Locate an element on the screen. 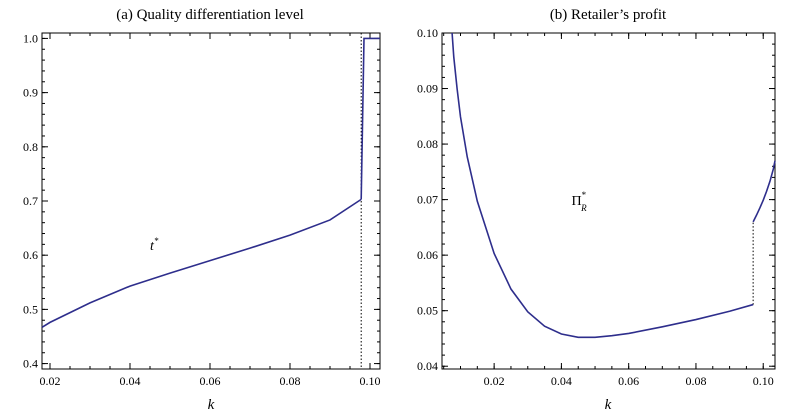 This screenshot has height=420, width=791. y-tick-label: 0.06 is located at coordinates (427, 255).